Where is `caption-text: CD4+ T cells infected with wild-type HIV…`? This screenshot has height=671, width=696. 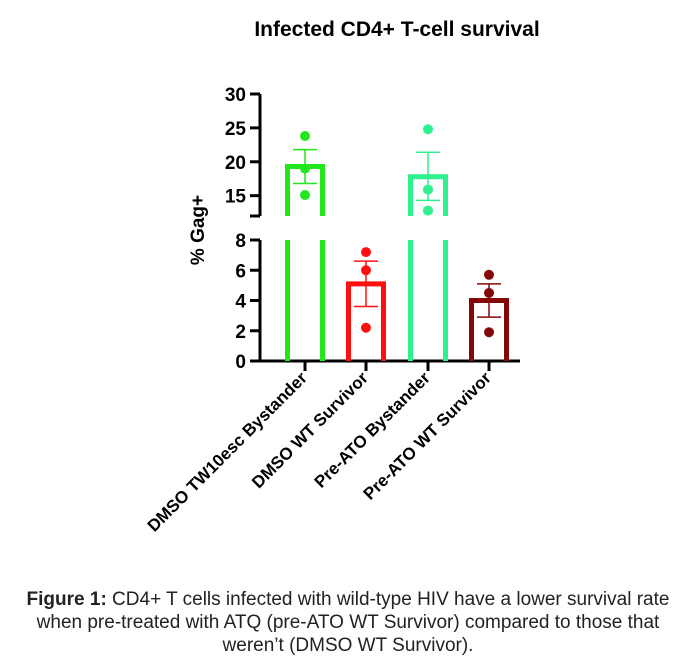
caption-text: CD4+ T cells infected with wild-type HIV… is located at coordinates (353, 622).